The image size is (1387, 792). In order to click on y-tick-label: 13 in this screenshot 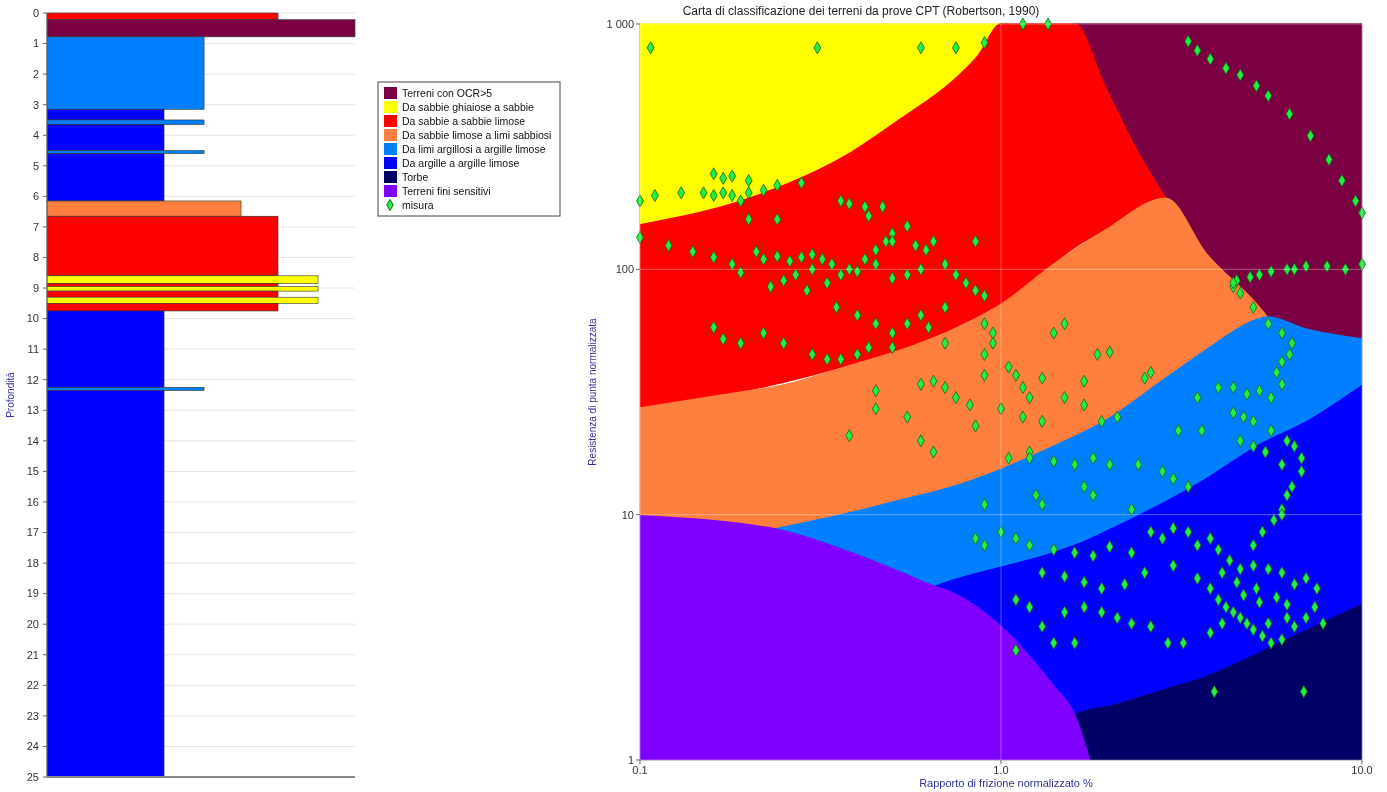, I will do `click(32, 410)`.